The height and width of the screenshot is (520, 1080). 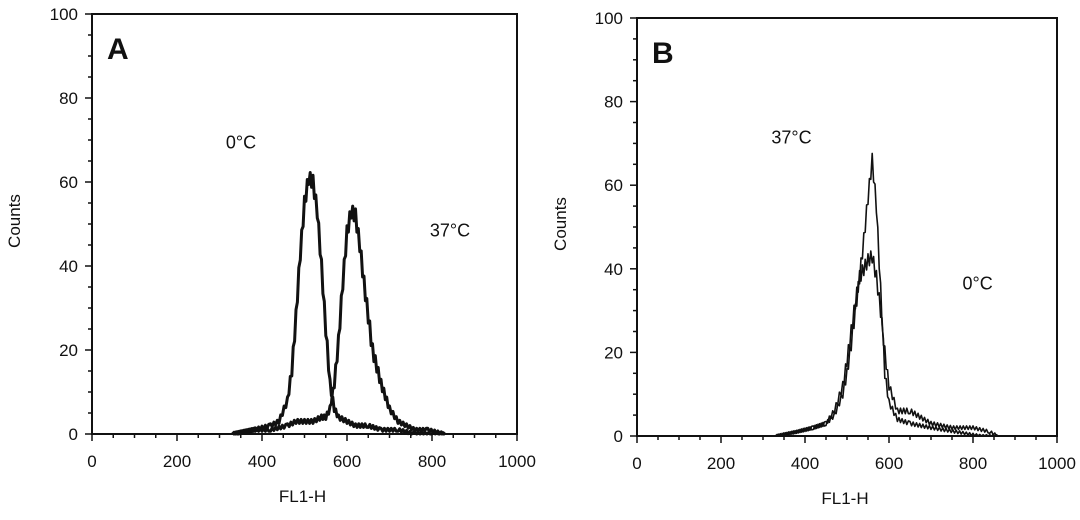 I want to click on x-axis-title-b: FL1-H, so click(x=844, y=498).